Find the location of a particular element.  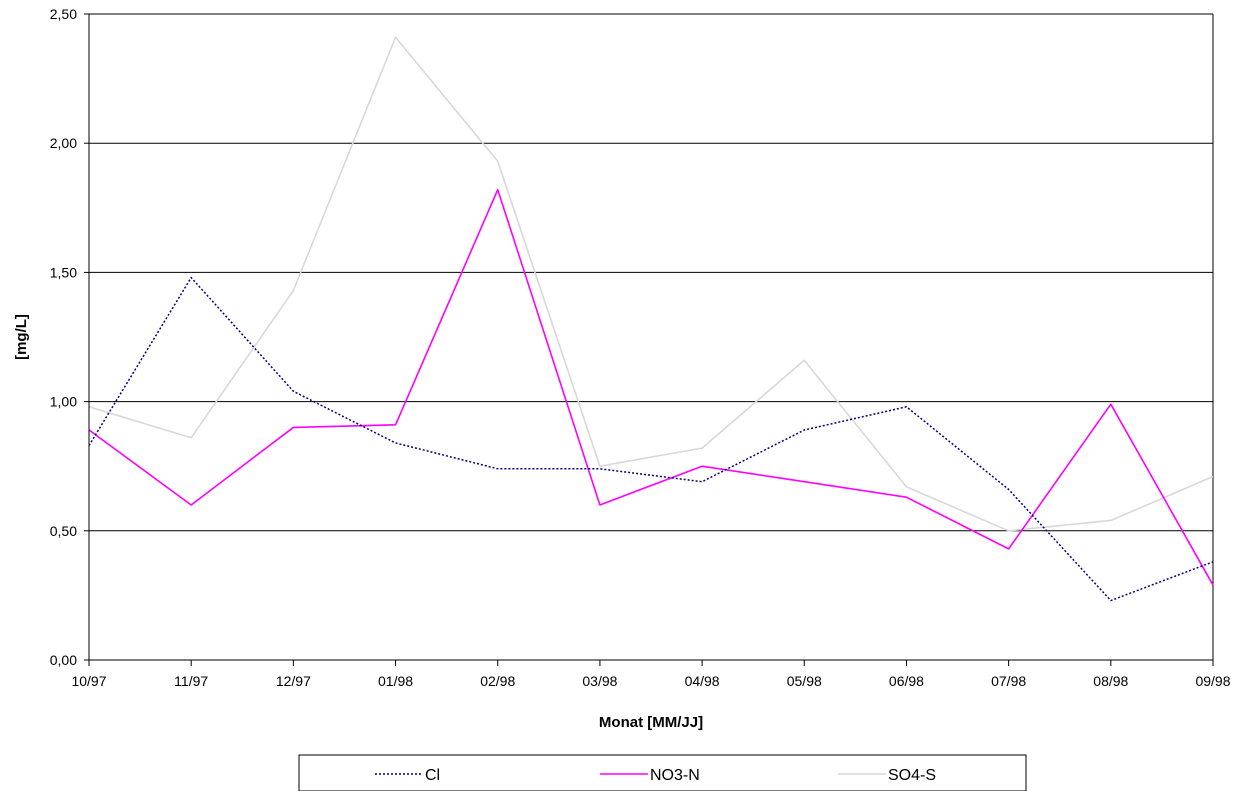

y-tick-label: 0,50 is located at coordinates (63, 531).